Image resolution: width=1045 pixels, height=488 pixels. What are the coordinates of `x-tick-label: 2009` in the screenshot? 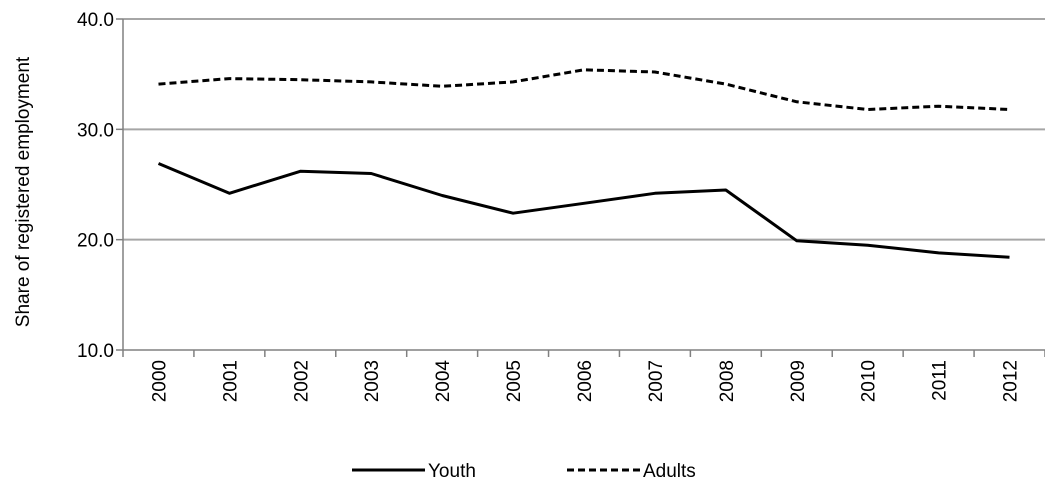 It's located at (798, 381).